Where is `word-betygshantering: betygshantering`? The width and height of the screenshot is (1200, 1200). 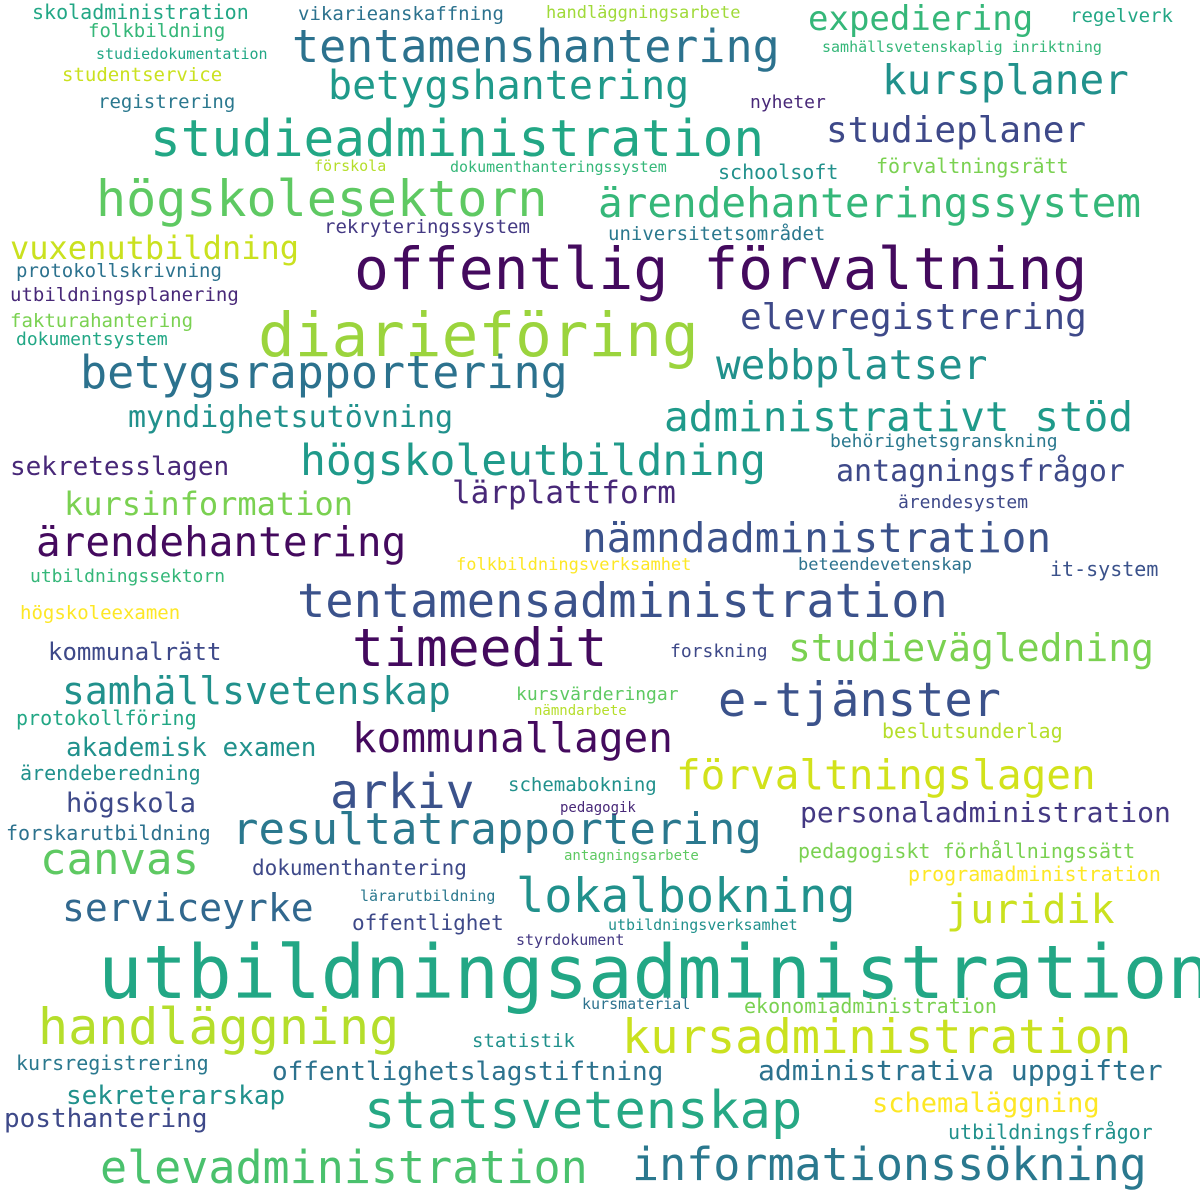 word-betygshantering: betygshantering is located at coordinates (509, 86).